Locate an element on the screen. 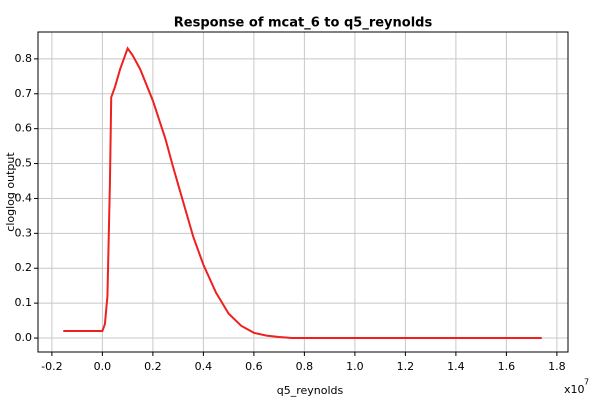  y-tick-label: 0.3 is located at coordinates (24, 232).